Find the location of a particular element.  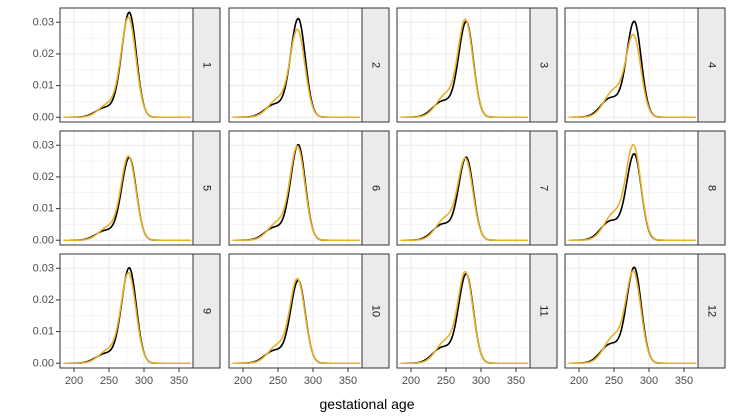

facet-strip-label: 2 is located at coordinates (376, 65).